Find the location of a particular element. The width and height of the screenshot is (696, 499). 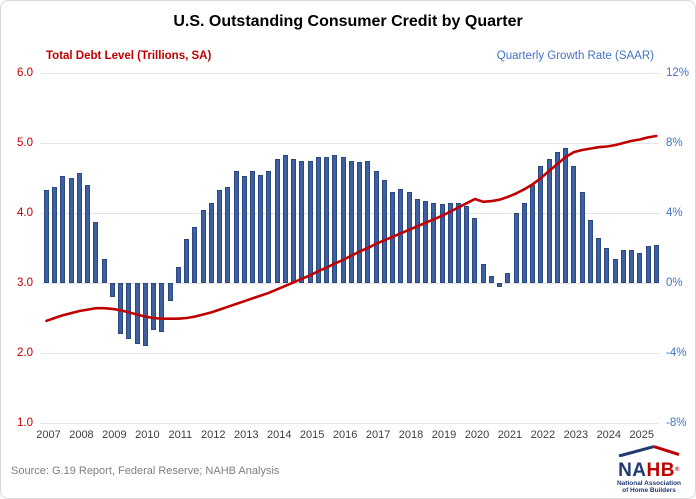

year-label: 2009 is located at coordinates (114, 435).